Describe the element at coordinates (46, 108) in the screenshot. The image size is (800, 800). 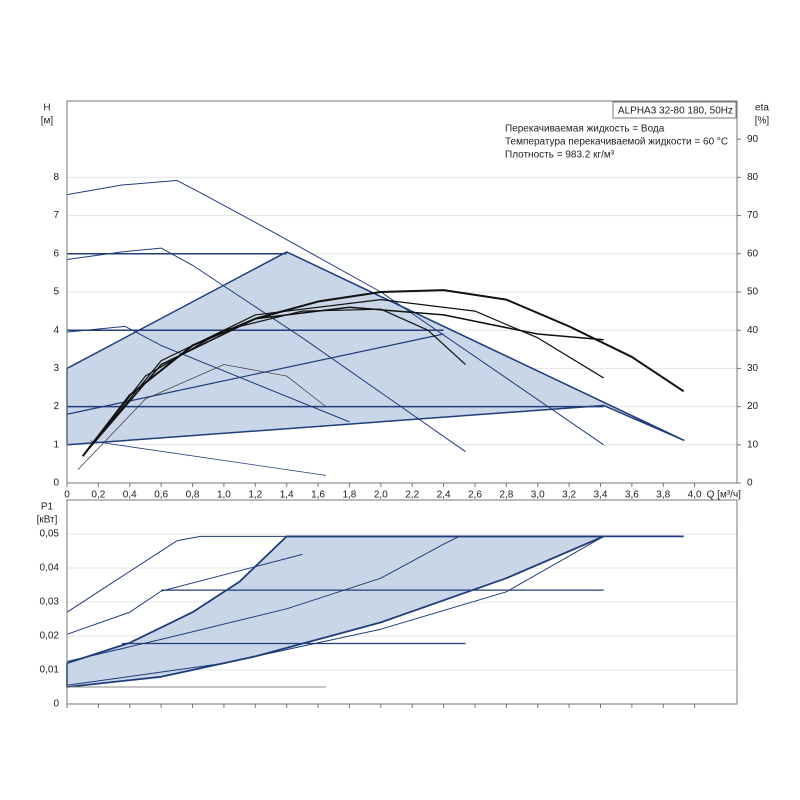
I see `y-axis-label: H` at that location.